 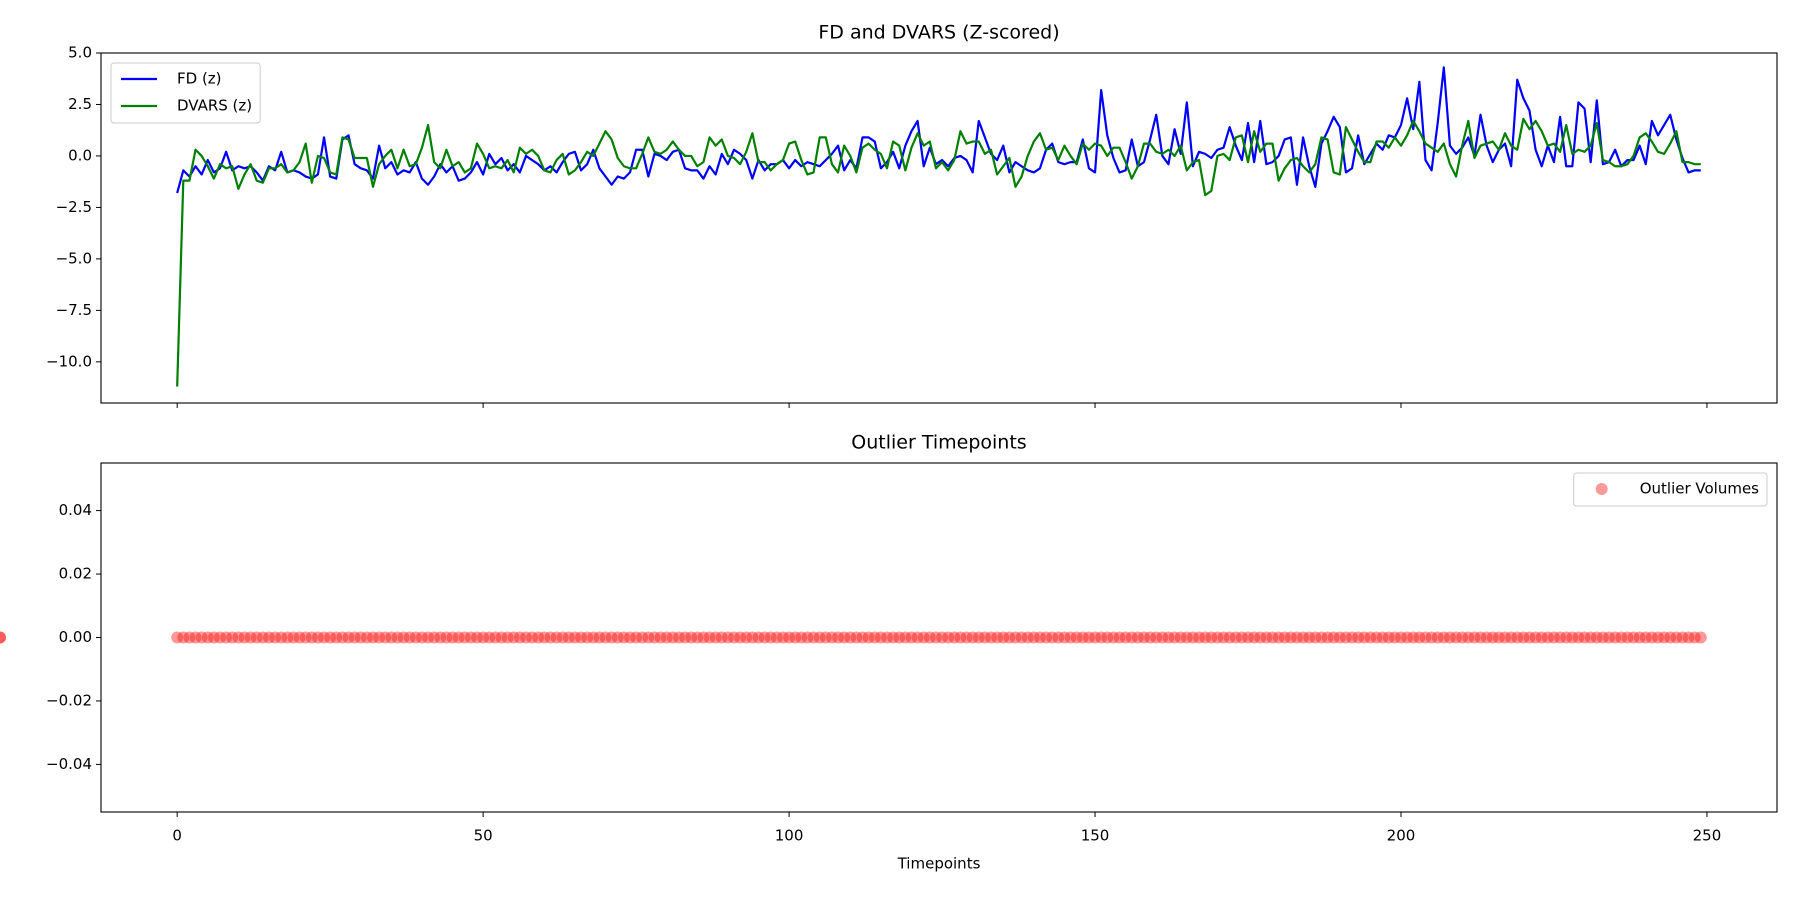 I want to click on y-tick-label: −7.5, so click(x=74, y=310).